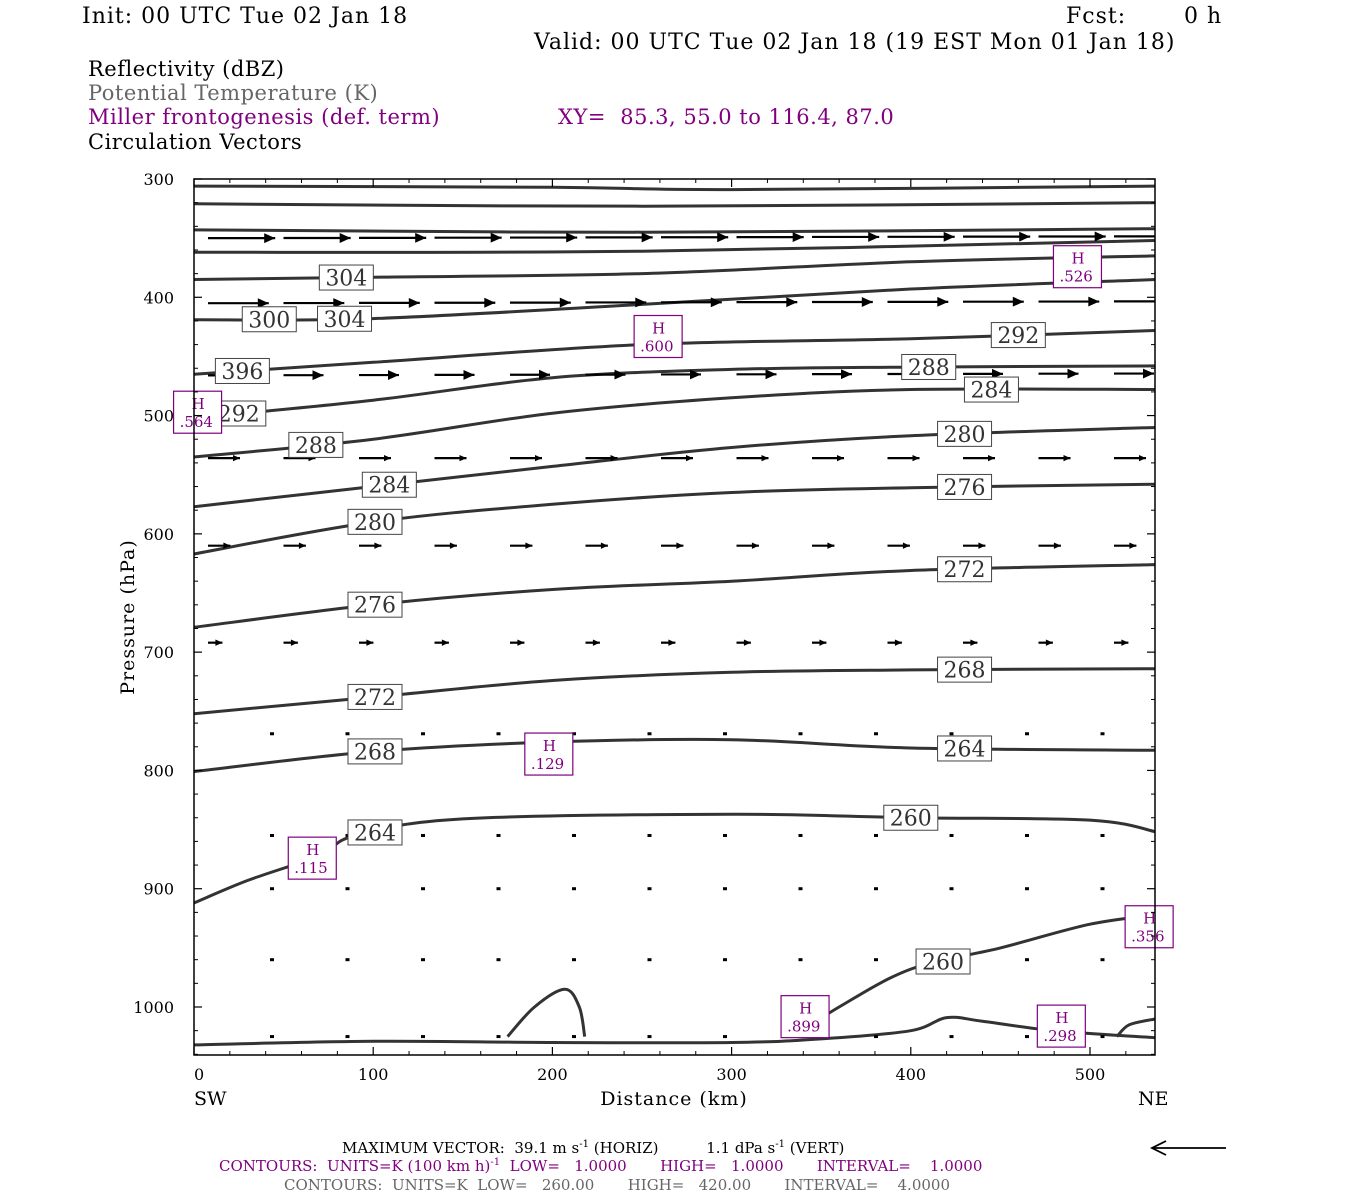 Image resolution: width=1350 pixels, height=1200 pixels. I want to click on contour-label: 300, so click(269, 320).